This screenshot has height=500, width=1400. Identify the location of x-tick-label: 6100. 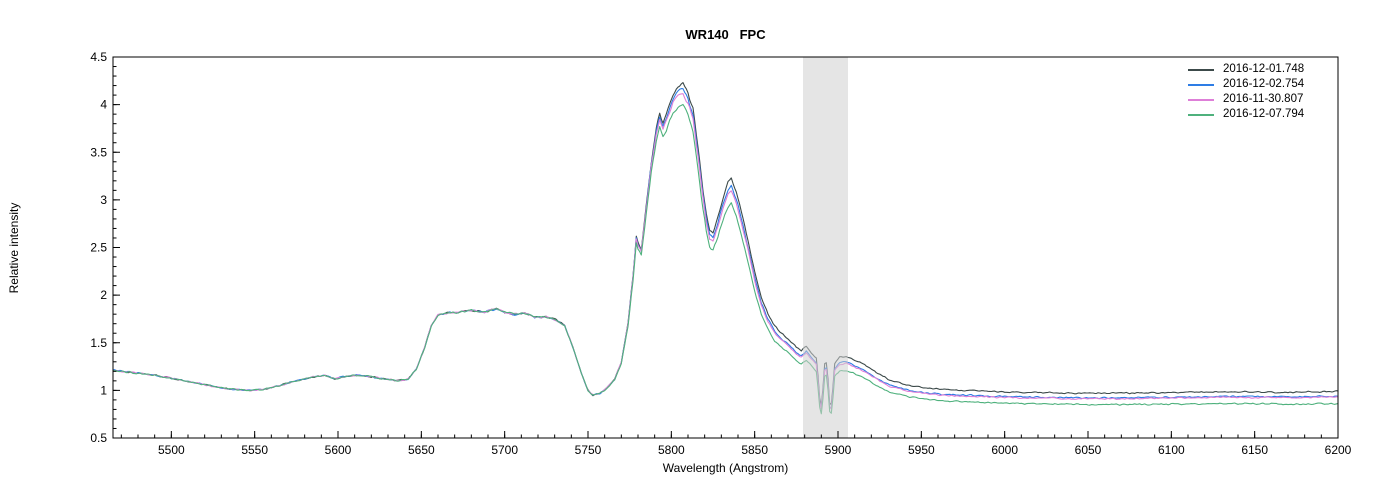
(1171, 450).